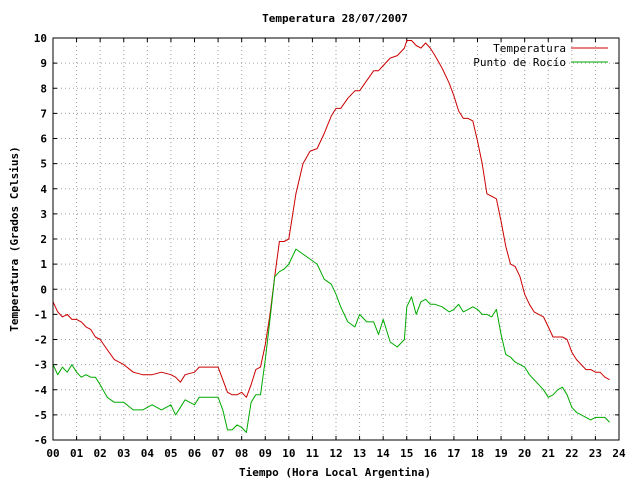 Image resolution: width=640 pixels, height=480 pixels. What do you see at coordinates (406, 453) in the screenshot?
I see `x-tick-label: 15` at bounding box center [406, 453].